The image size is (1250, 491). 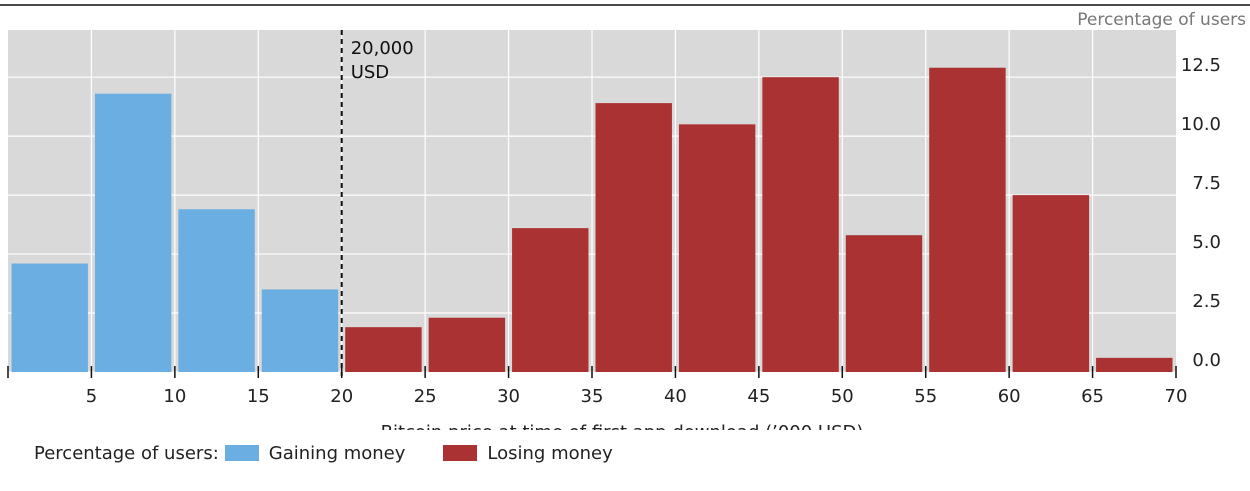 What do you see at coordinates (925, 396) in the screenshot?
I see `x-tick-label: 55` at bounding box center [925, 396].